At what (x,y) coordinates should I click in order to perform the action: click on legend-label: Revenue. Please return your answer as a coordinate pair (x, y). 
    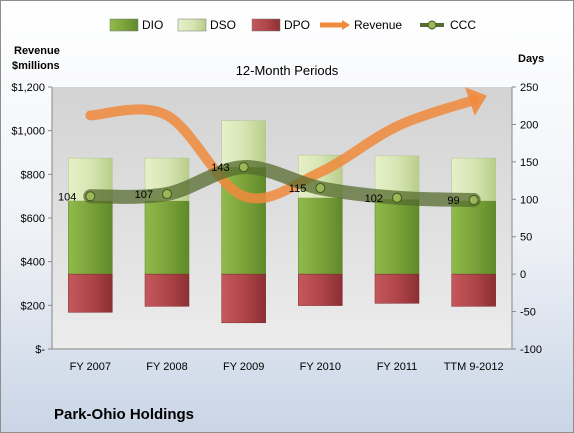
    Looking at the image, I should click on (378, 25).